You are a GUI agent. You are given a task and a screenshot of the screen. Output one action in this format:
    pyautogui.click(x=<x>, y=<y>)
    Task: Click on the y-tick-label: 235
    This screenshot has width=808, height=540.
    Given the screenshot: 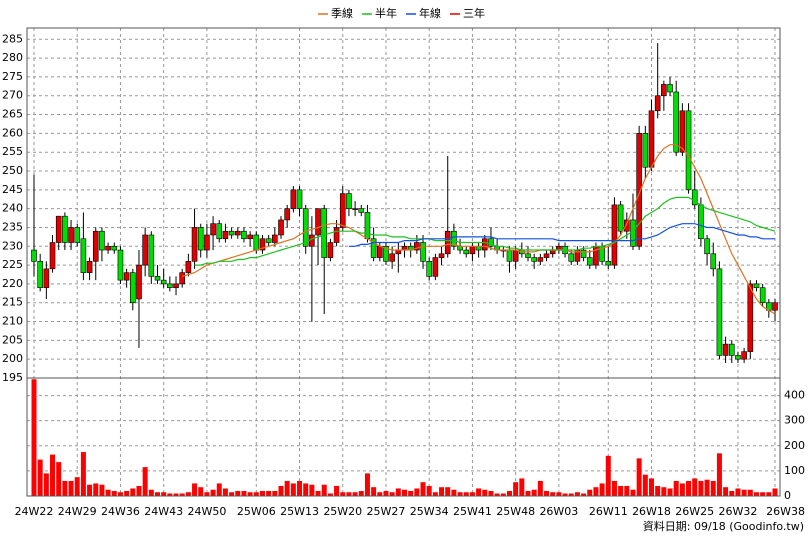 What is the action you would take?
    pyautogui.click(x=12, y=226)
    